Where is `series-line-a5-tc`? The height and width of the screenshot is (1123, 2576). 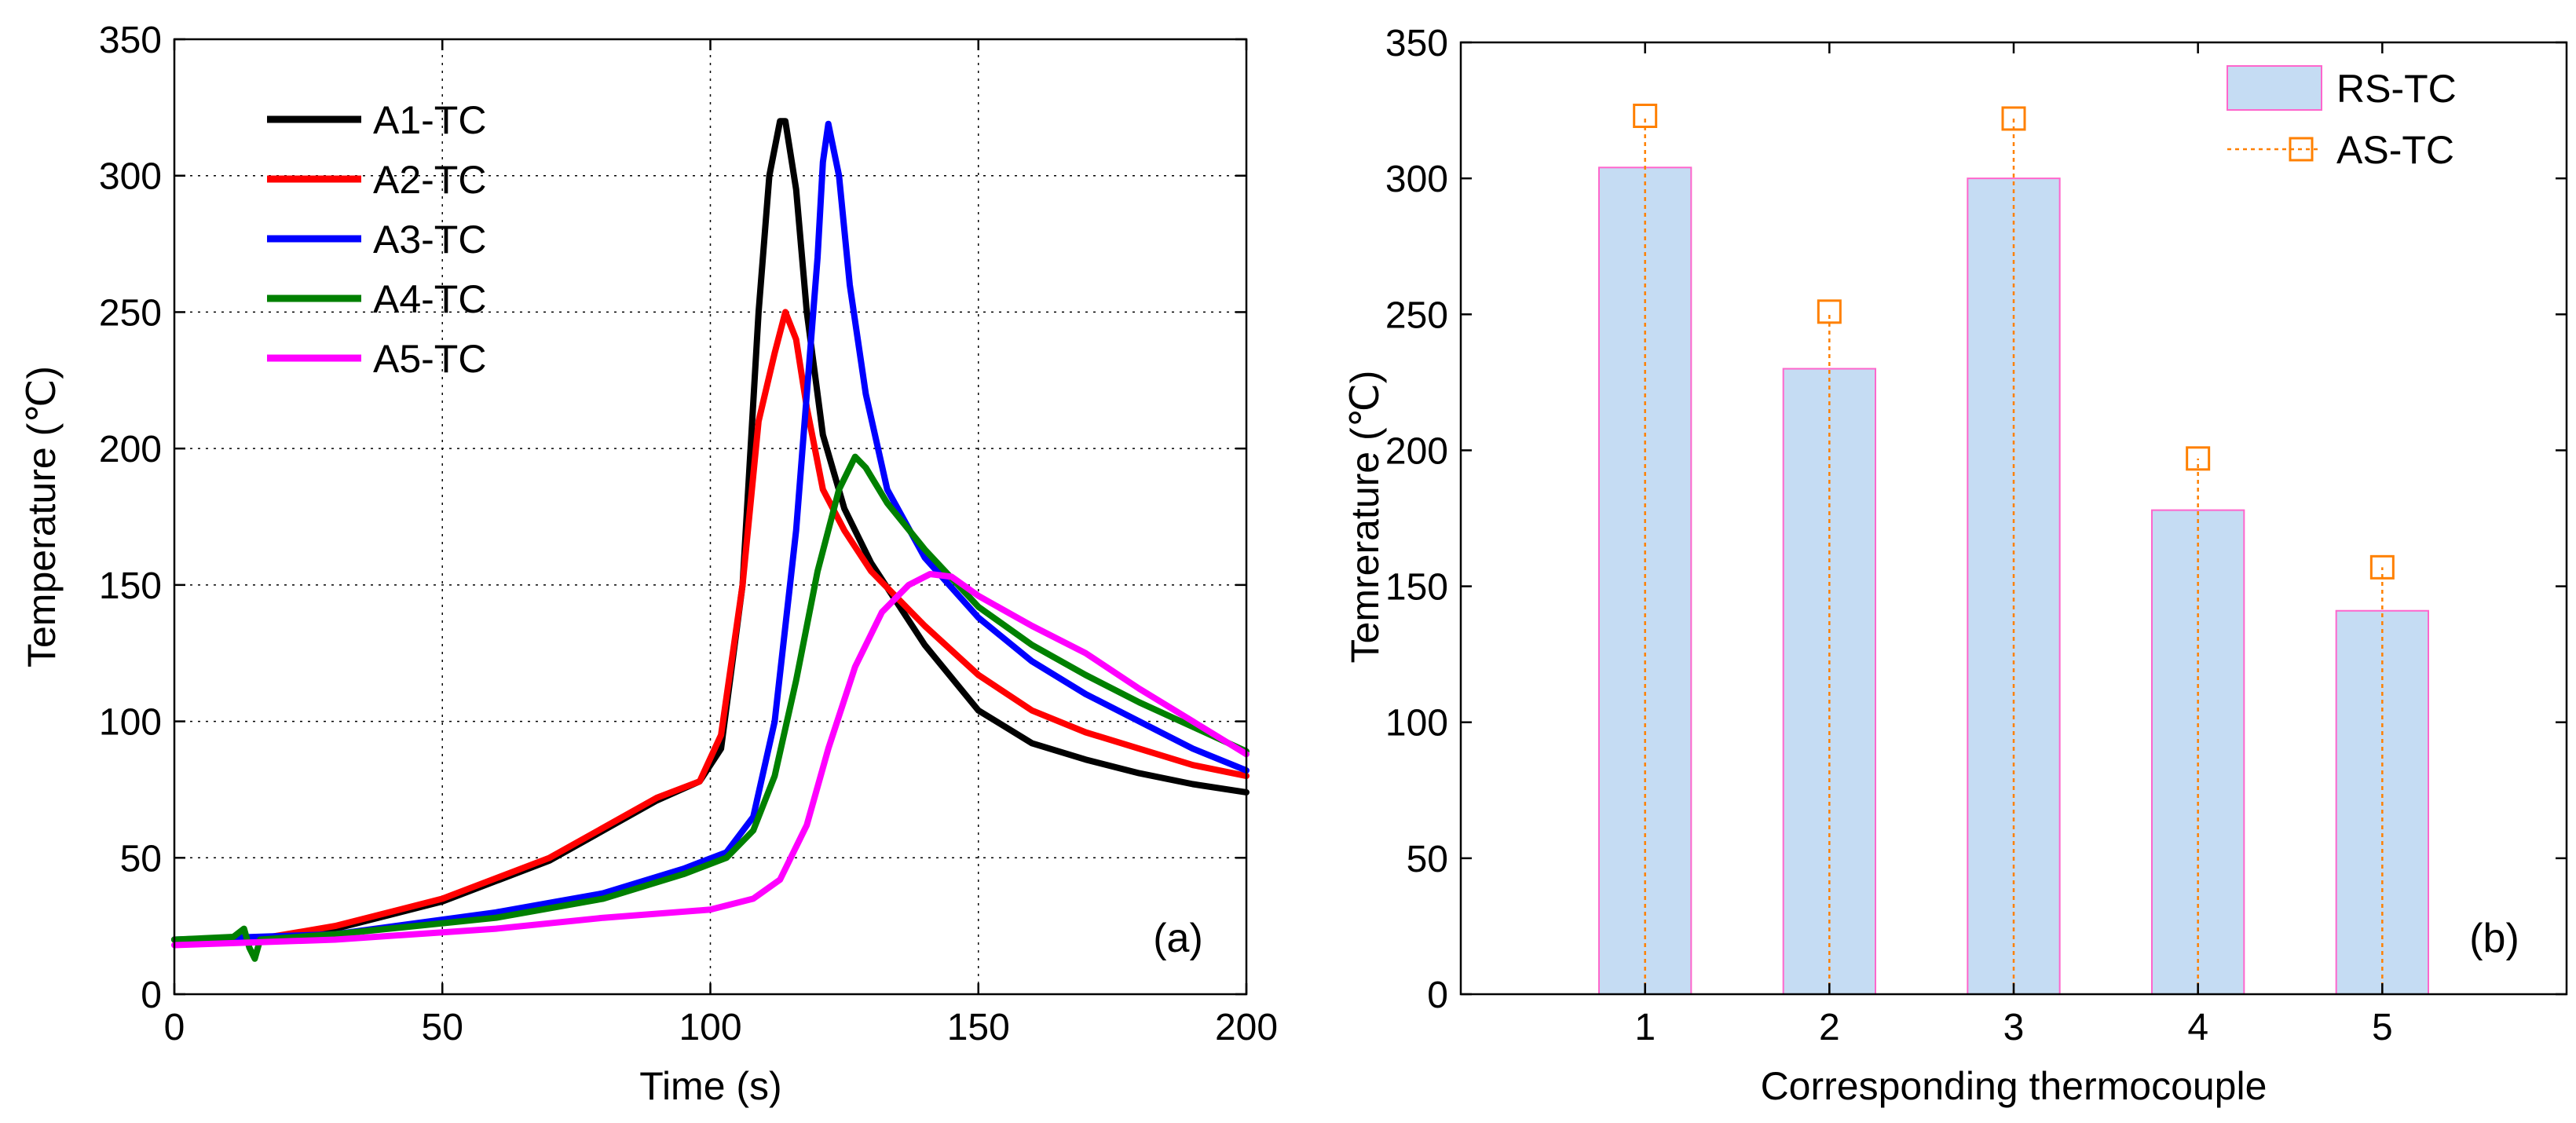
series-line-a5-tc is located at coordinates (711, 760).